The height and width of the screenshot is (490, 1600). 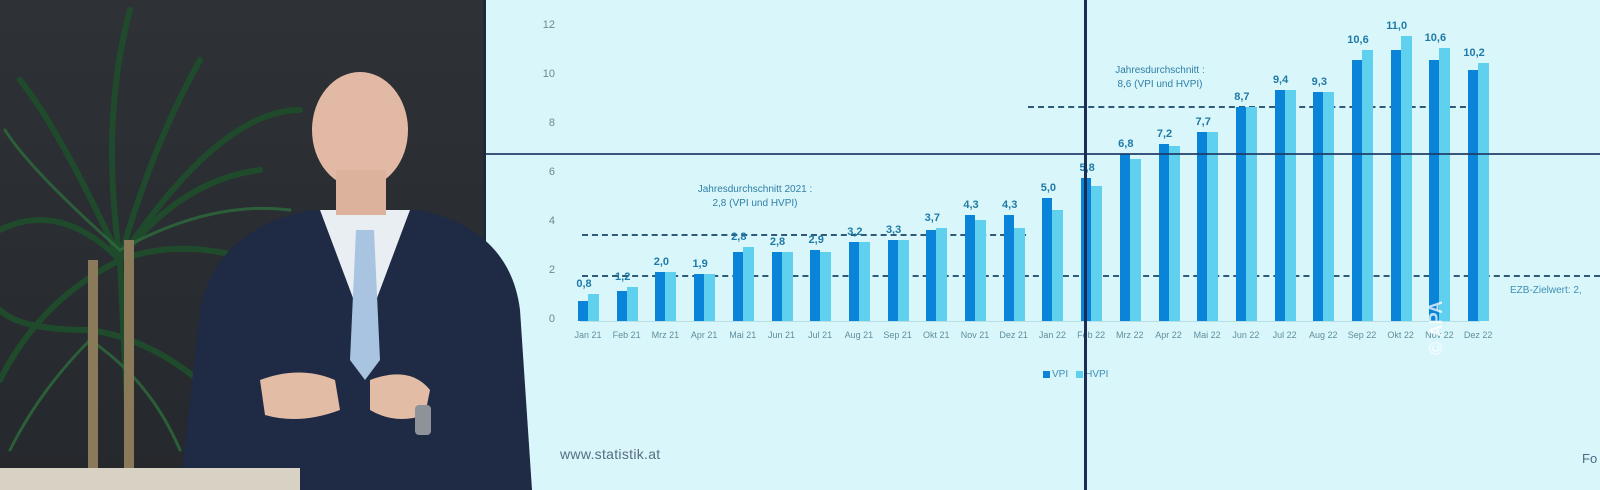 What do you see at coordinates (584, 283) in the screenshot?
I see `bar-value-label: 0,8` at bounding box center [584, 283].